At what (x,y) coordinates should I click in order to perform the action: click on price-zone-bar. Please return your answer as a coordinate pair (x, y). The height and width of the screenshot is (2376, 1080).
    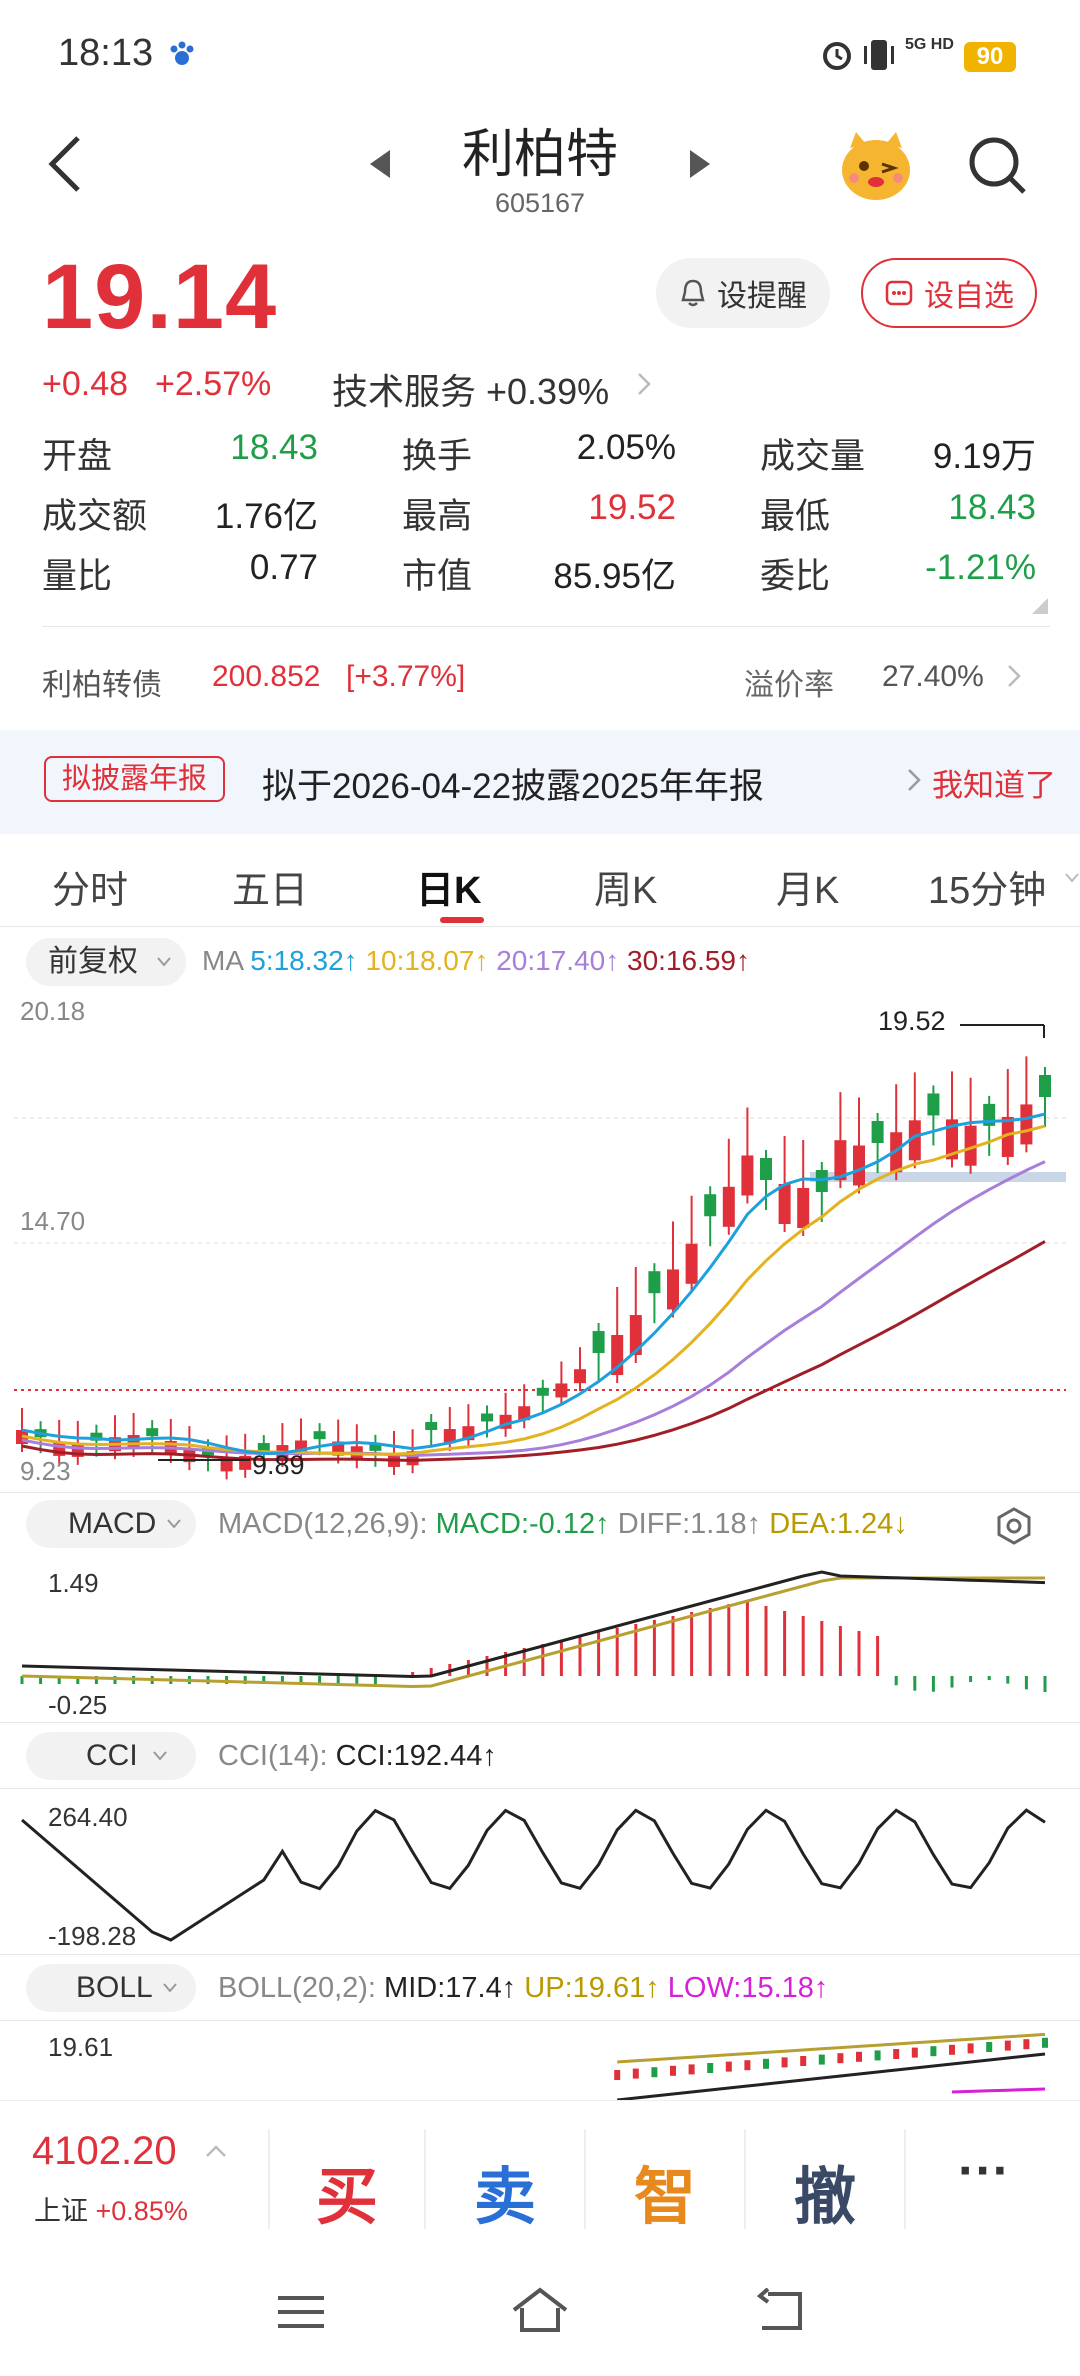
    Looking at the image, I should click on (938, 1177).